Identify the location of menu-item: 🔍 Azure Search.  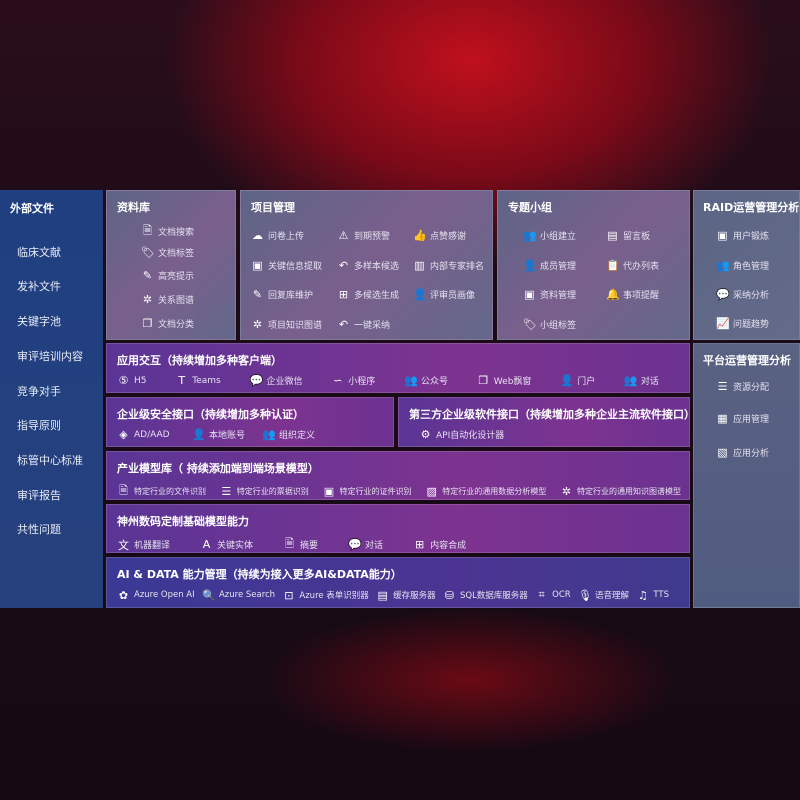
(238, 595).